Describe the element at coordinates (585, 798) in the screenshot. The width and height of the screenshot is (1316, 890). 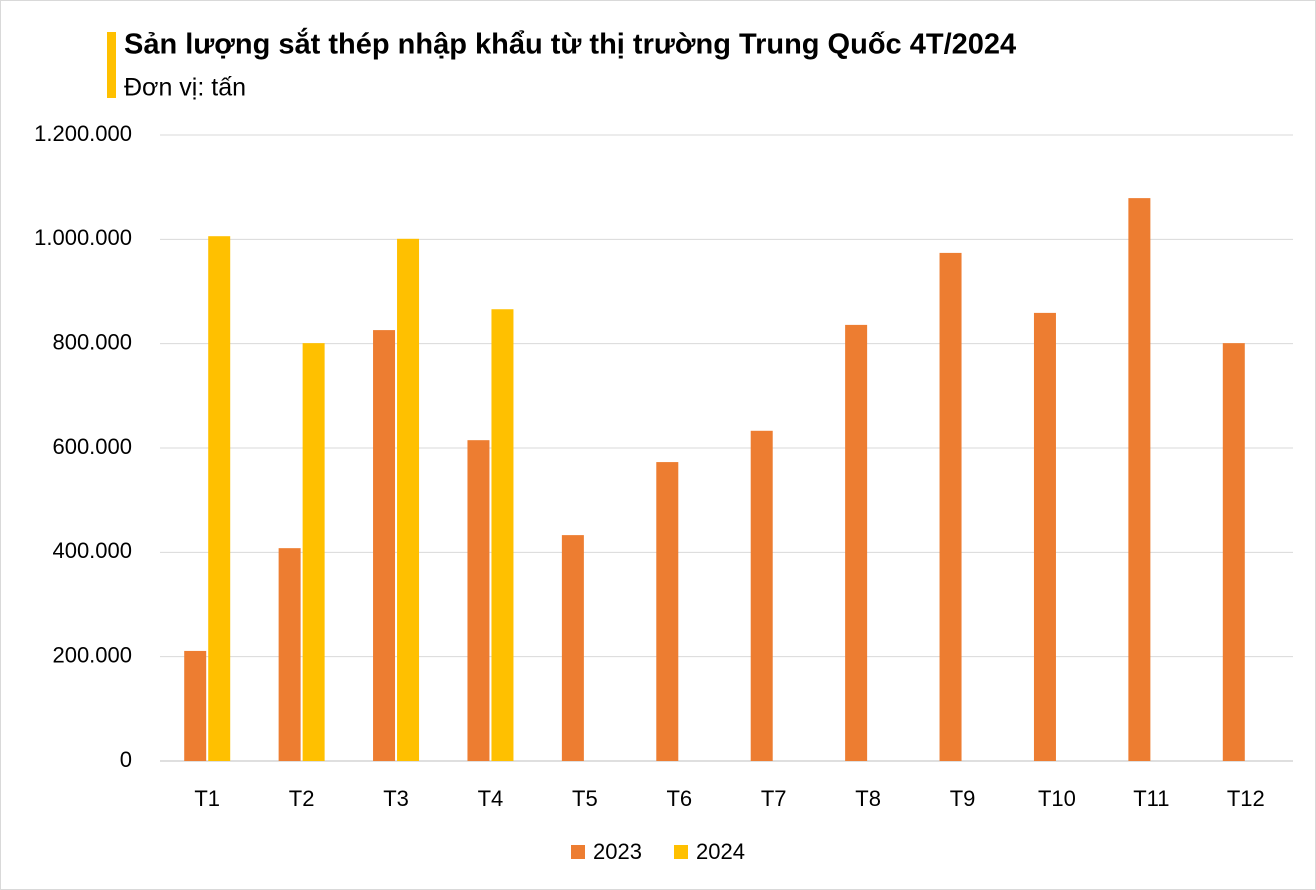
I see `x-tick-label: T5` at that location.